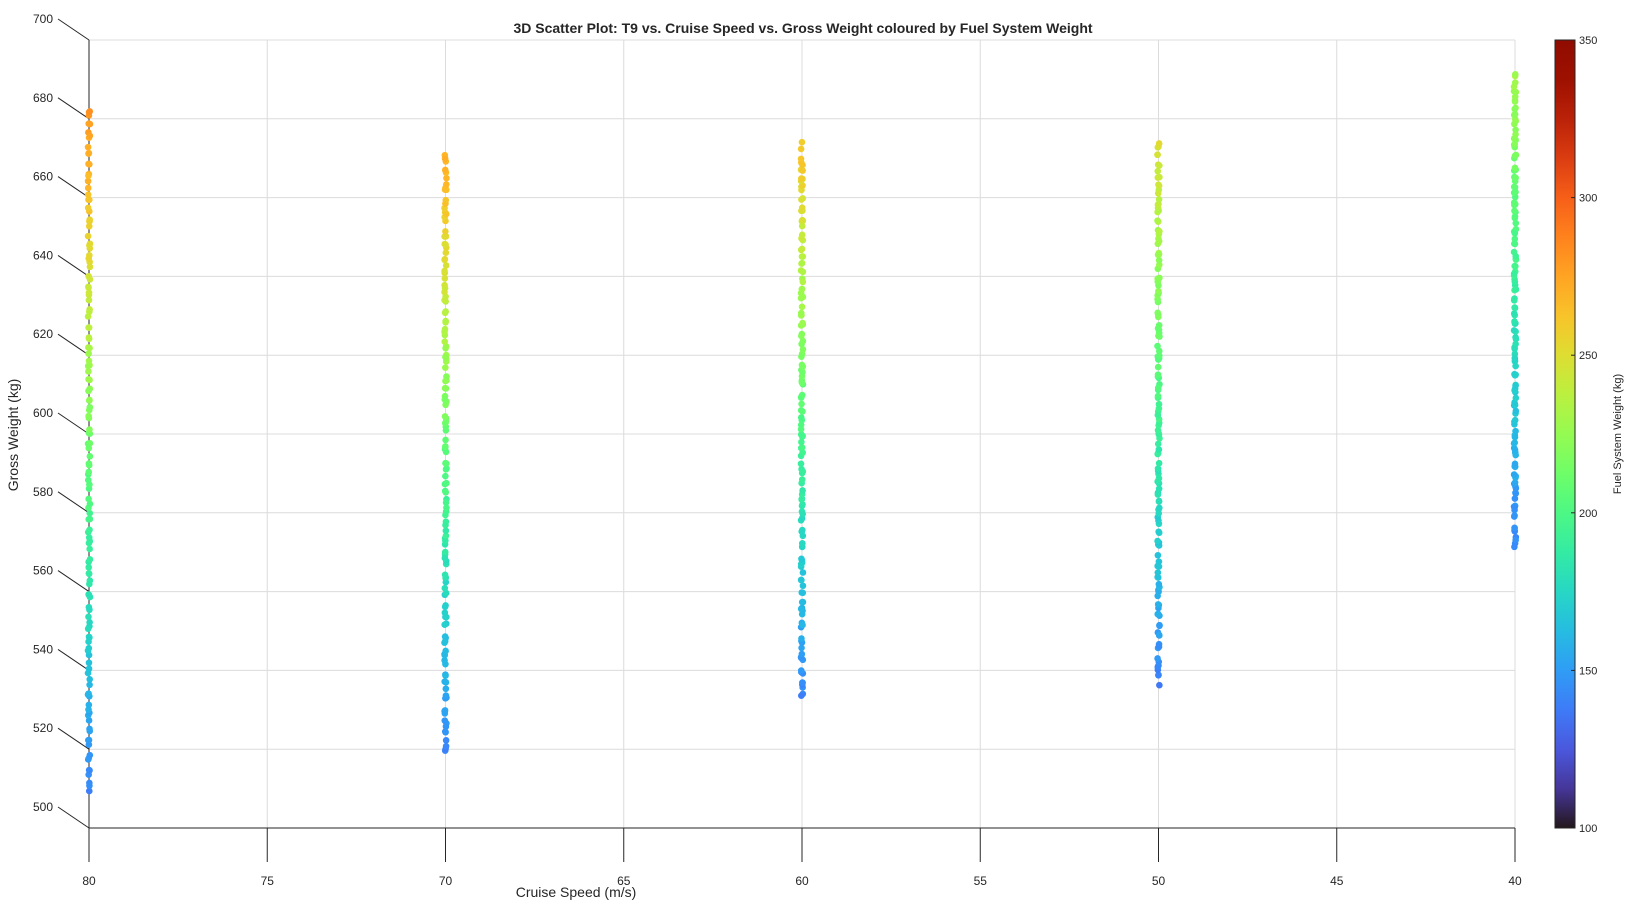  Describe the element at coordinates (43, 728) in the screenshot. I see `y-tick-label: 520` at that location.